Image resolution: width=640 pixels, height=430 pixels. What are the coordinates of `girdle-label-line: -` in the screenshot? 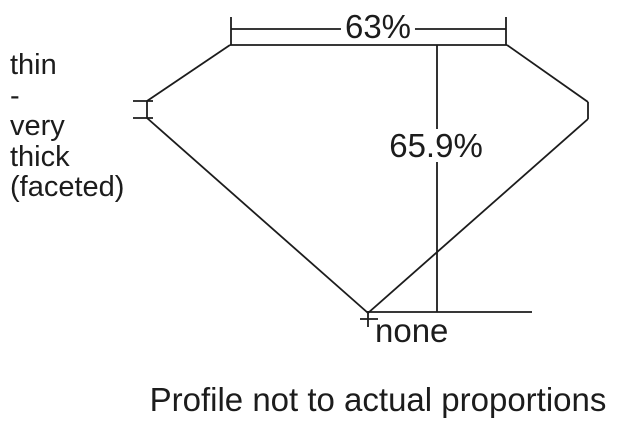 It's located at (15, 95).